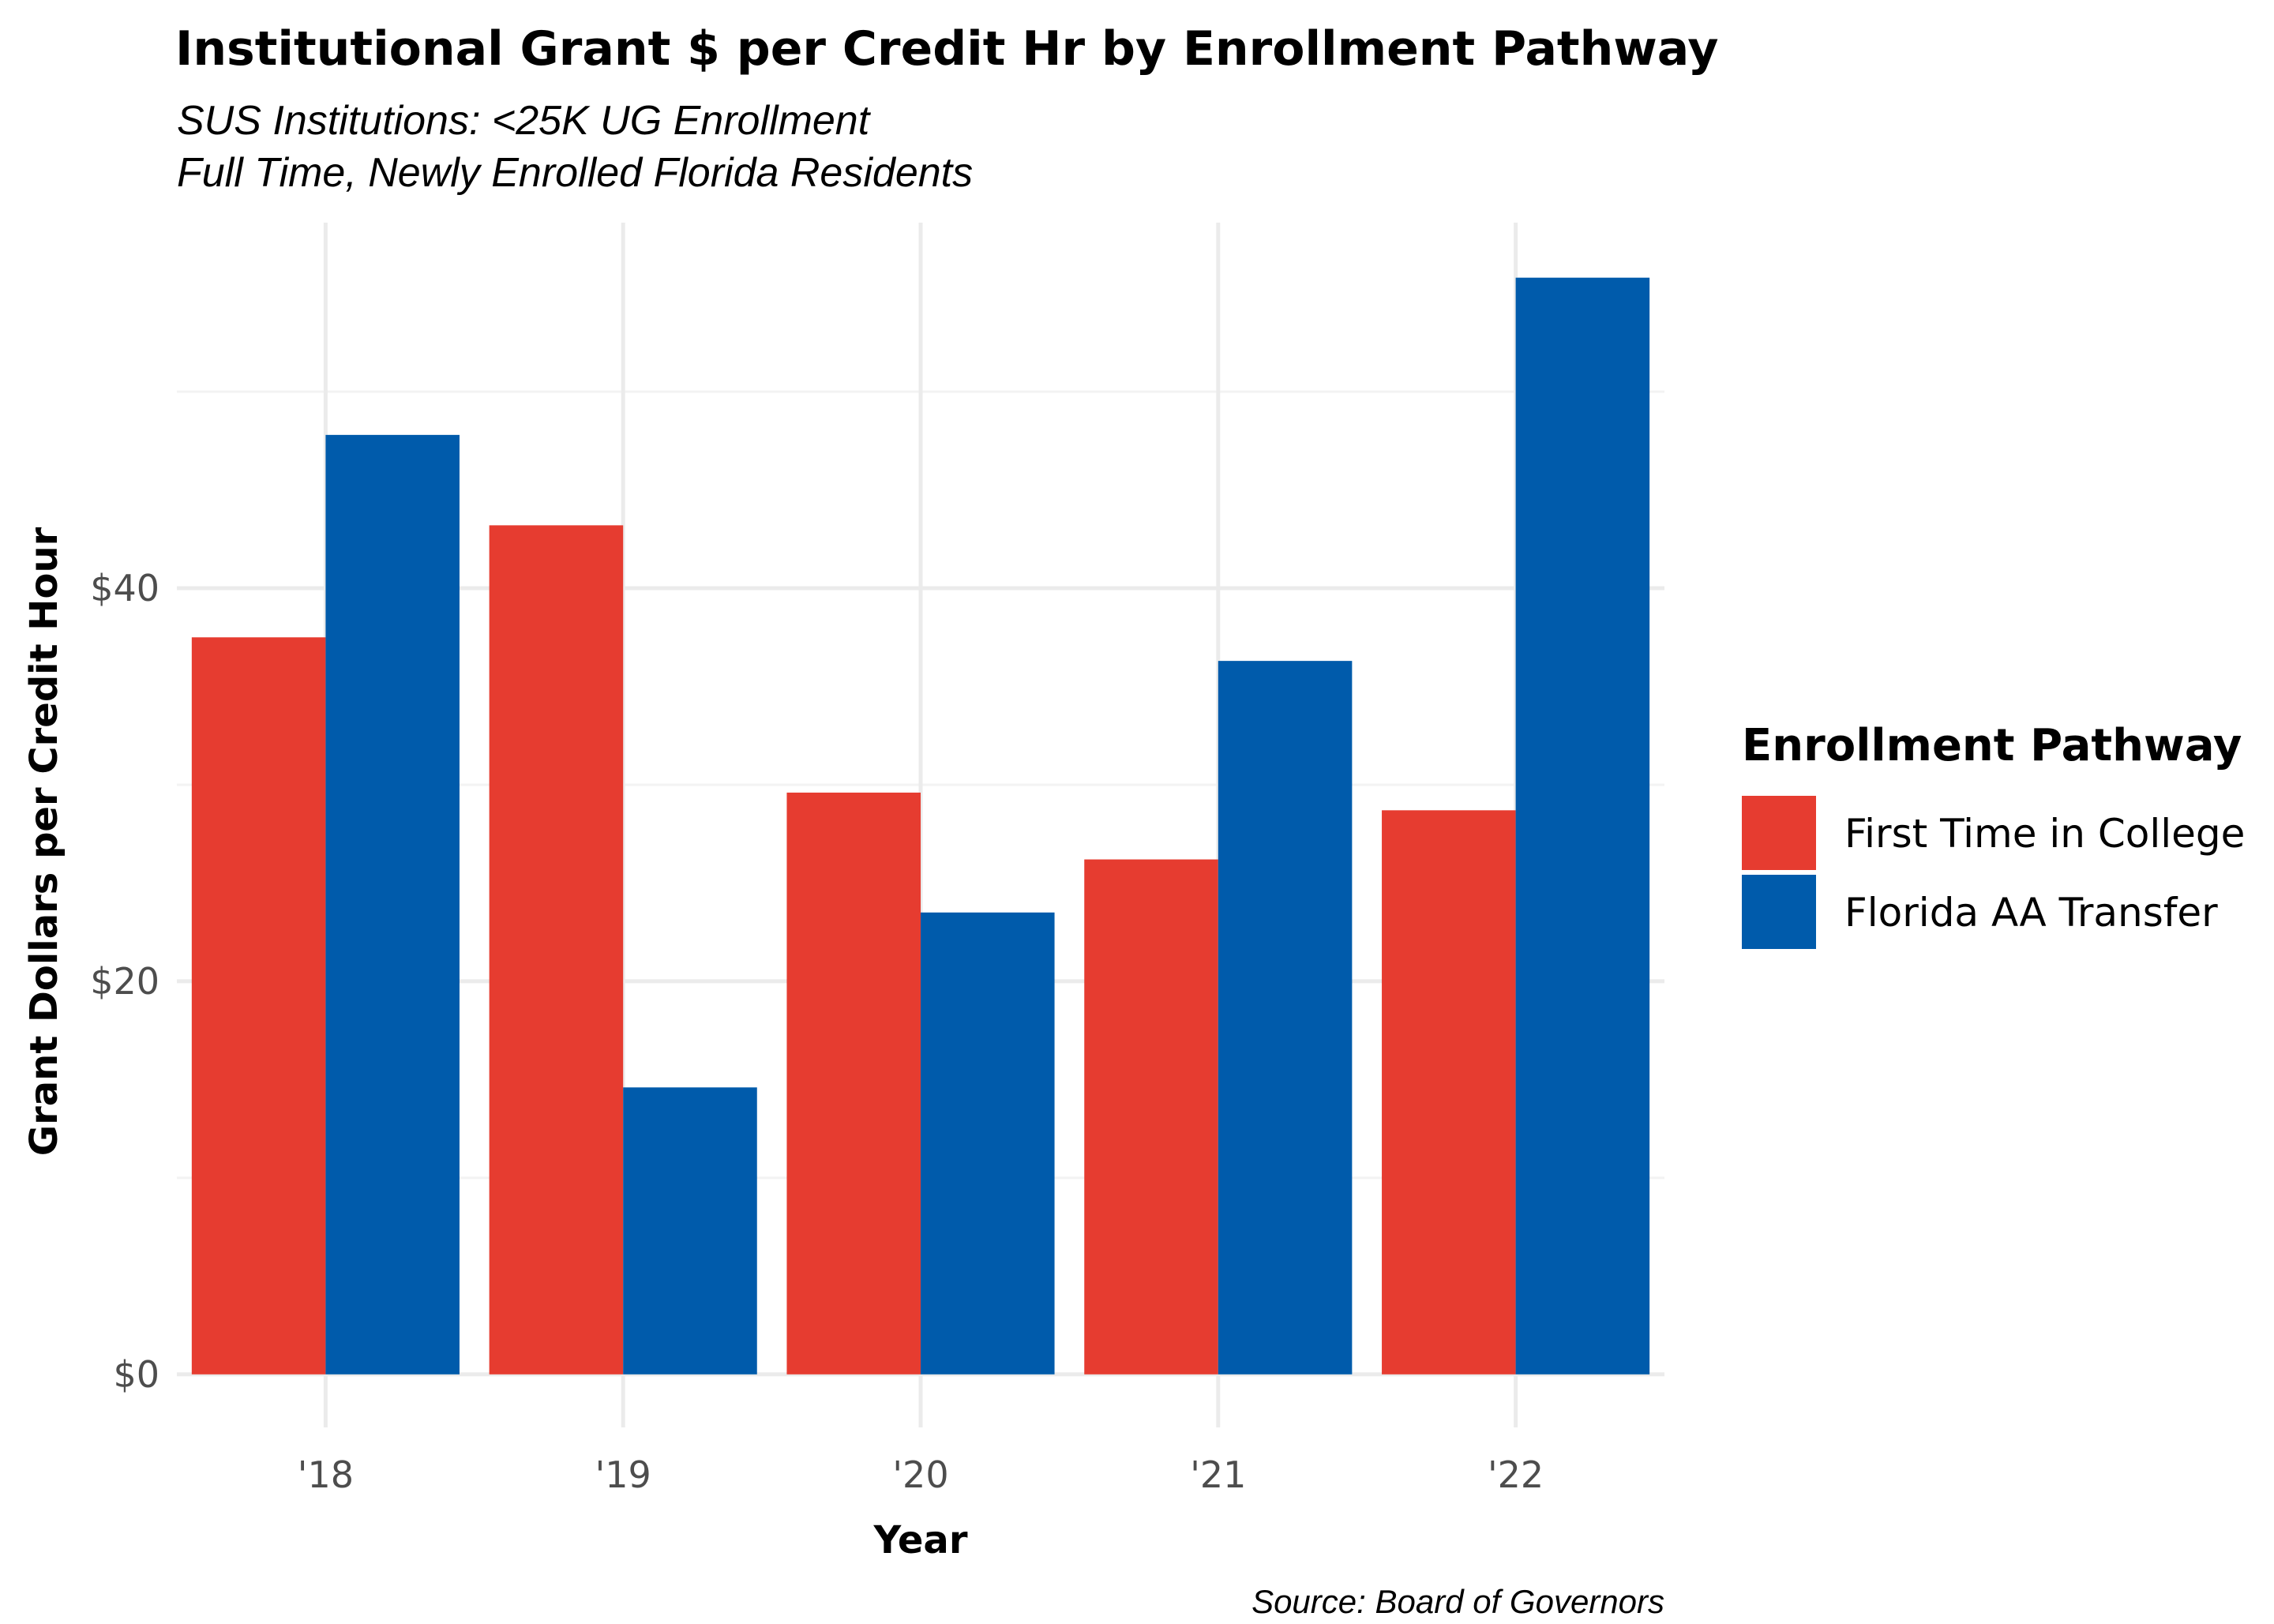 The image size is (2274, 1624). Describe the element at coordinates (524, 121) in the screenshot. I see `chart-subtitle-line-1: SUS Institutions: <25K UG Enrollment` at that location.